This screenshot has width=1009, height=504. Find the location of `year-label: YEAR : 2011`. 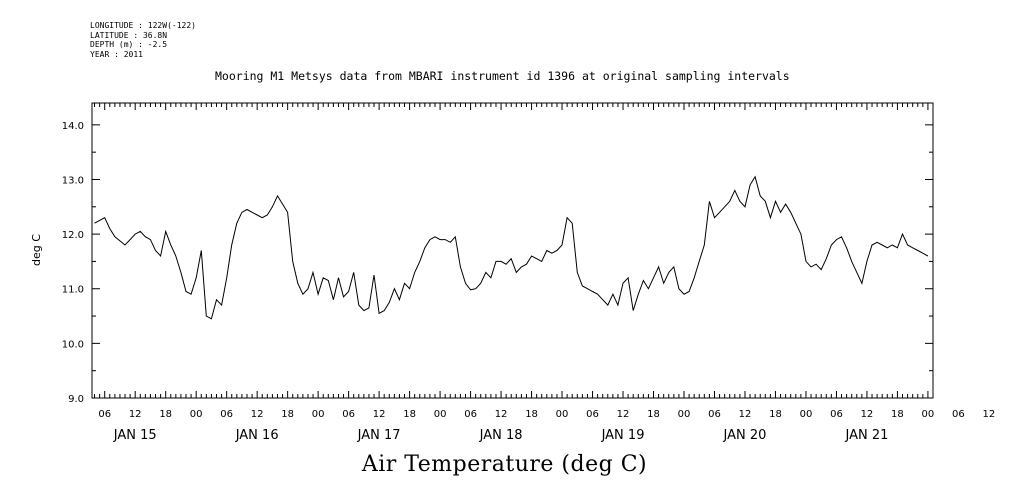

year-label: YEAR : 2011 is located at coordinates (116, 54).